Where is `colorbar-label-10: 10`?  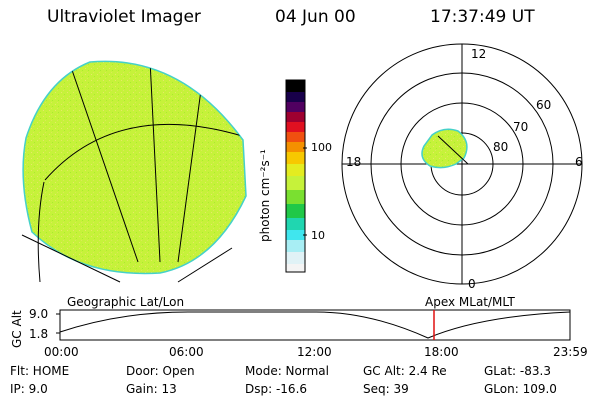 colorbar-label-10: 10 is located at coordinates (318, 235).